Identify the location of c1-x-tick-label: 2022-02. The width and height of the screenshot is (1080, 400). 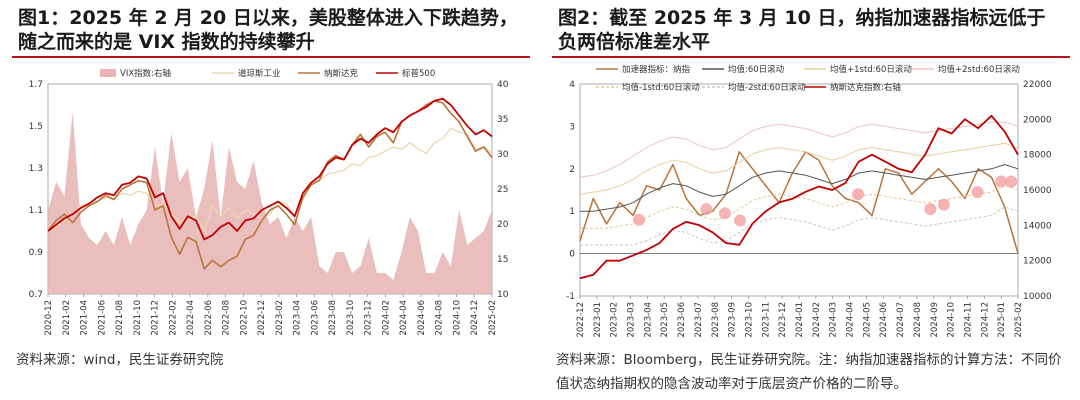
(173, 318).